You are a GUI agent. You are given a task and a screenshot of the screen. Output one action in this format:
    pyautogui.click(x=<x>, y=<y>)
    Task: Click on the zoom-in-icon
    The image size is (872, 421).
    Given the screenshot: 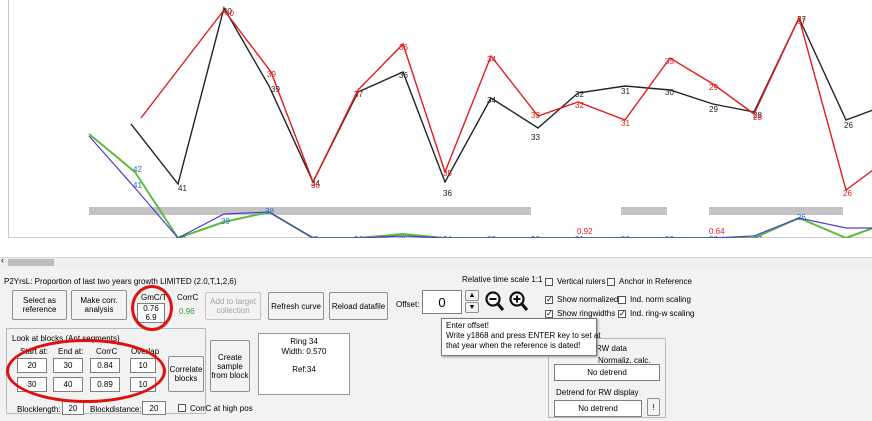 What is the action you would take?
    pyautogui.click(x=519, y=302)
    